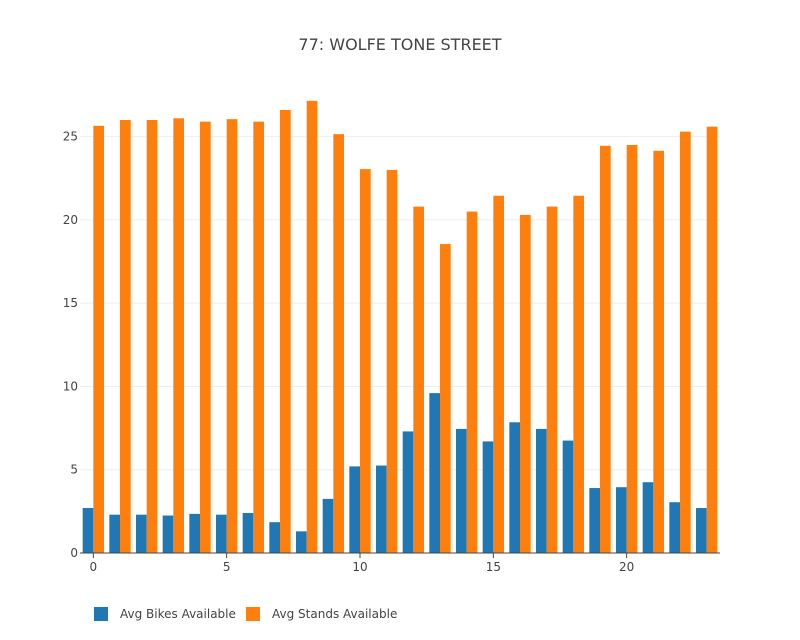 Image resolution: width=800 pixels, height=640 pixels. I want to click on legend-item-0: Avg Bikes Available, so click(165, 614).